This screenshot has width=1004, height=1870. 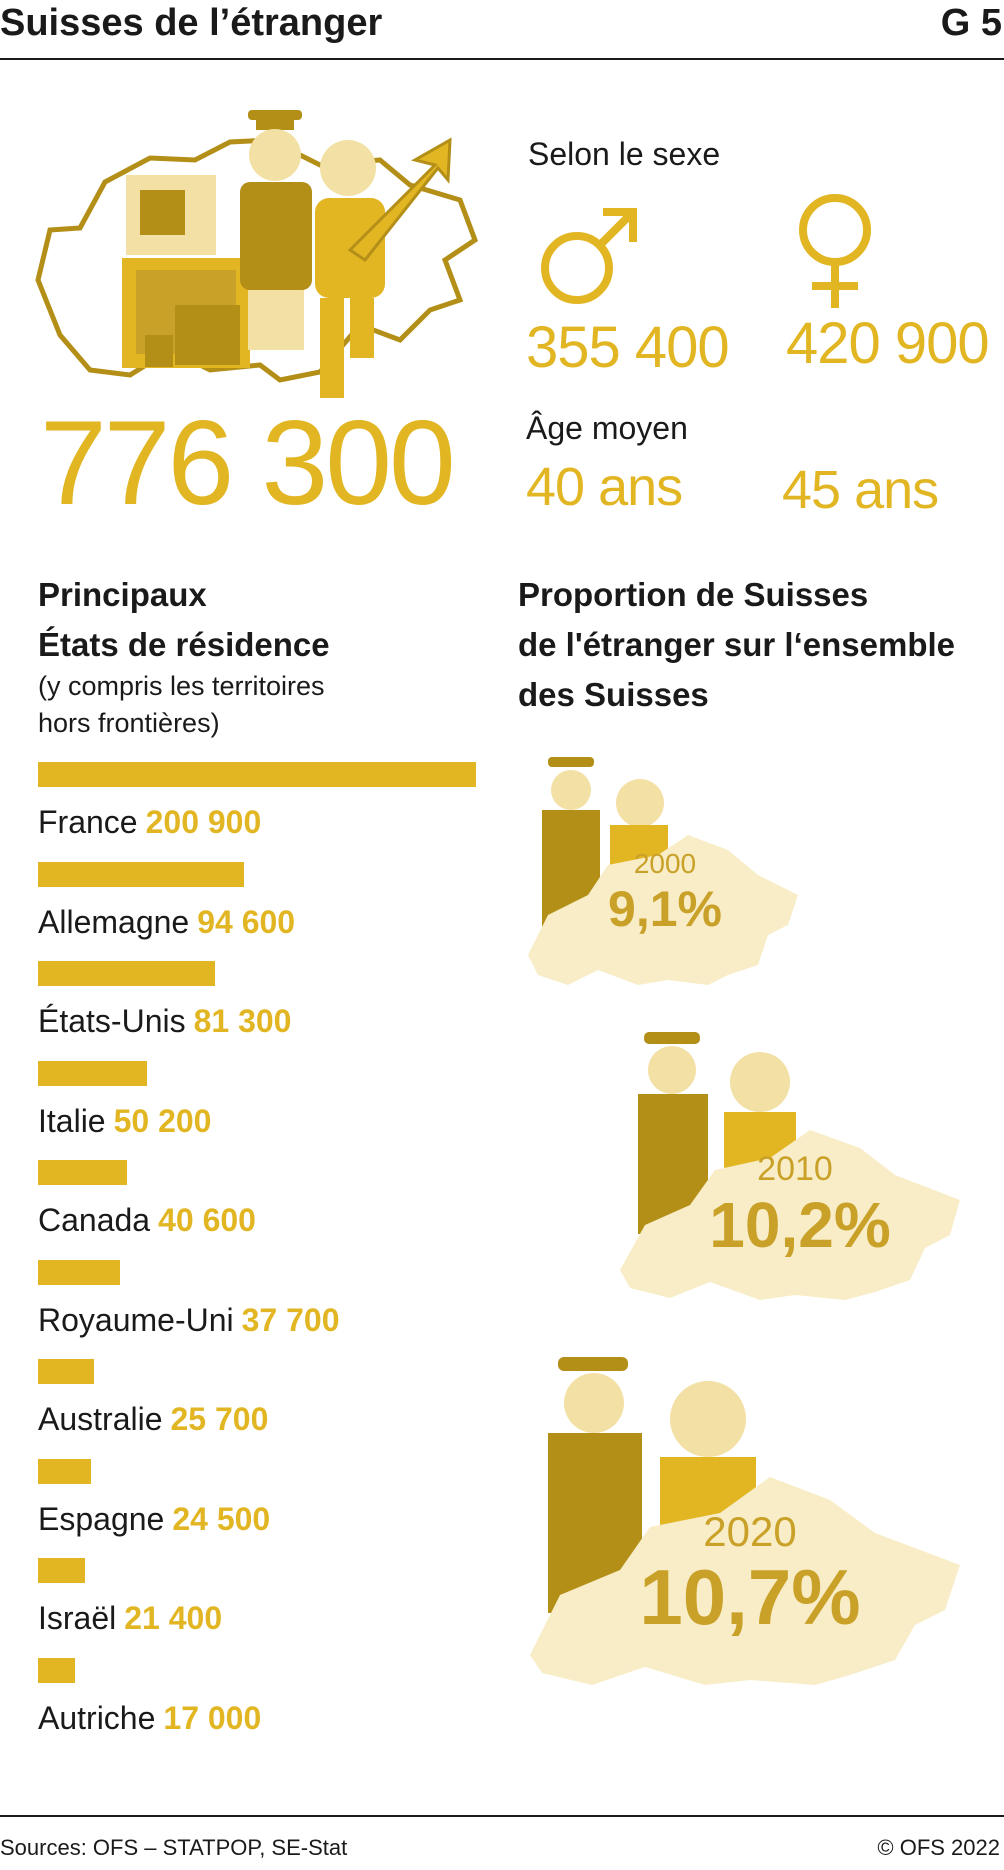 I want to click on swiss-abroad-illustration, so click(x=257, y=254).